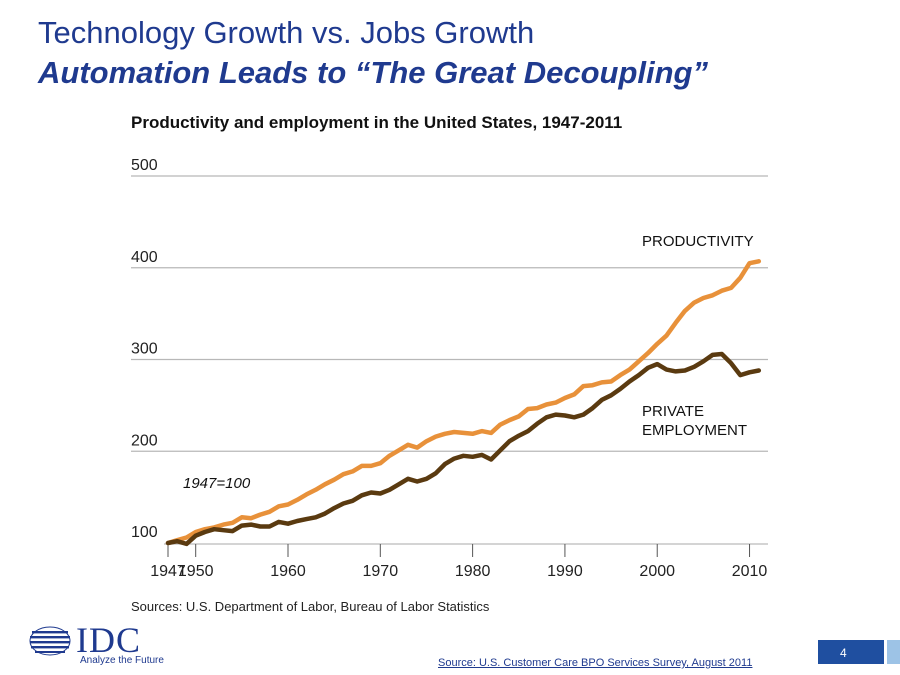 The width and height of the screenshot is (900, 675). I want to click on series-labels: PRODUCTIVITY PRIVATE EMPLOYMENT, so click(698, 336).